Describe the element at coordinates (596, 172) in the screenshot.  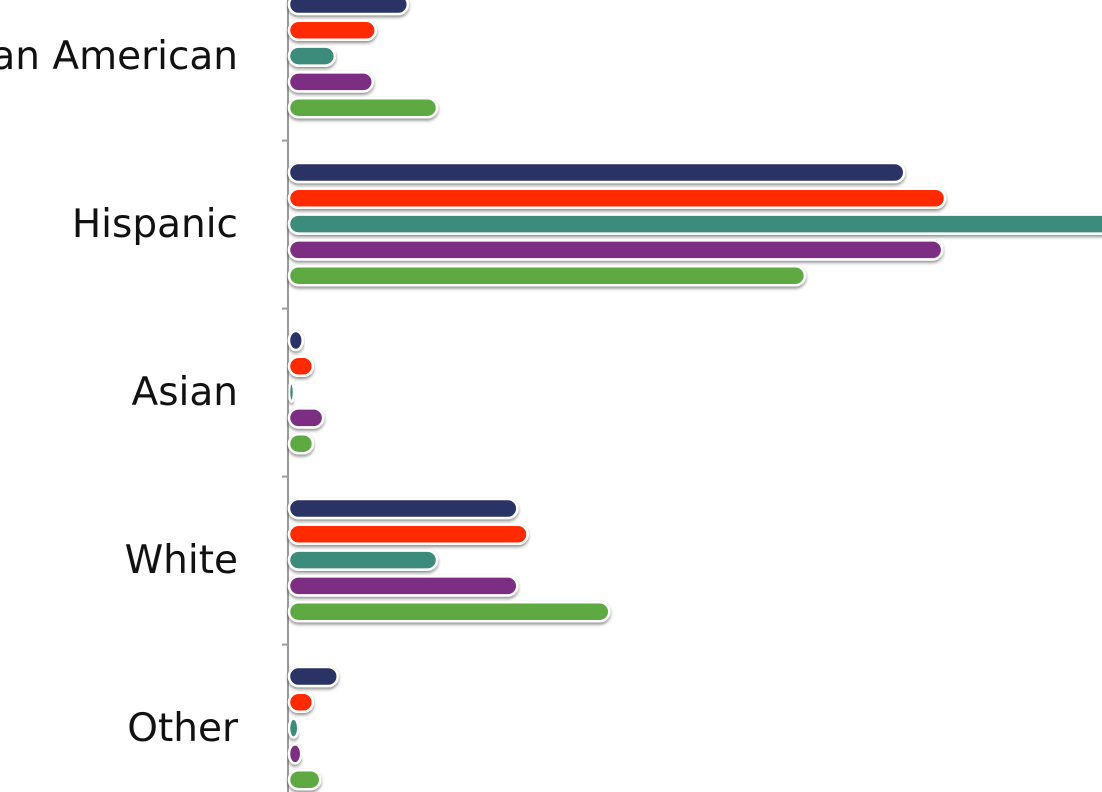
I see `bar-series-1-hispanic` at that location.